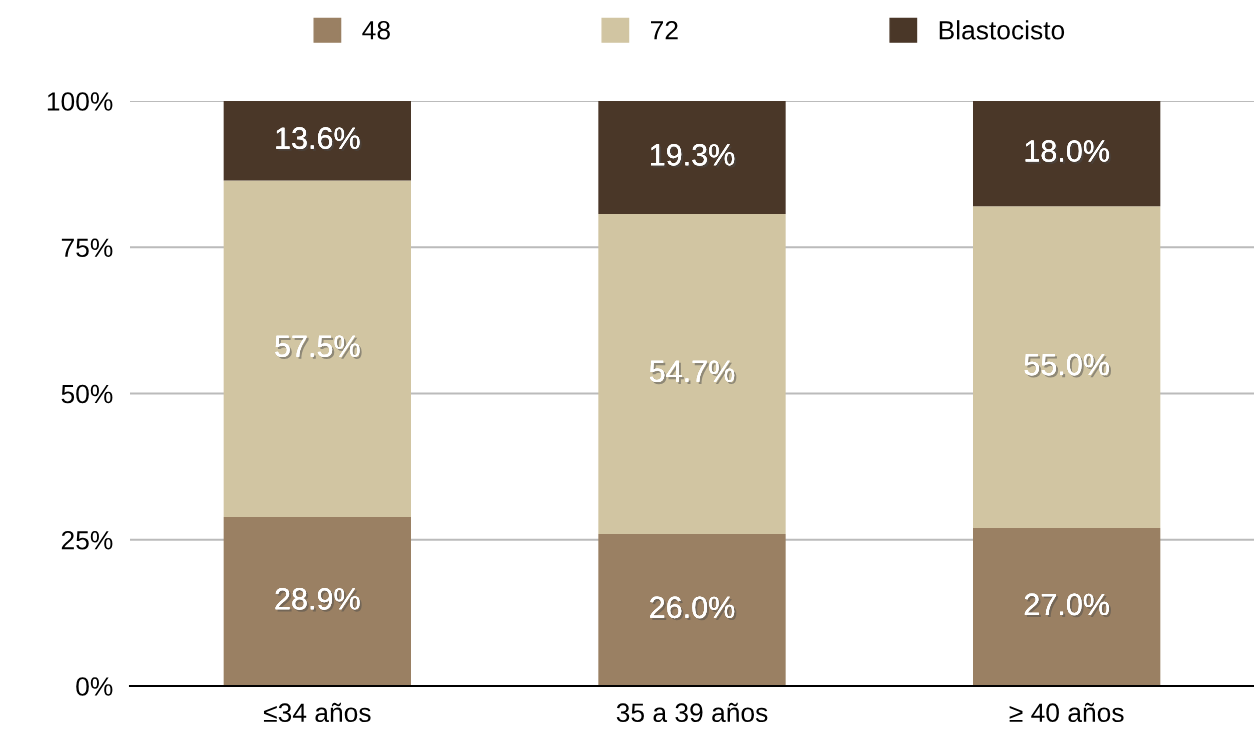 This screenshot has height=746, width=1254. What do you see at coordinates (87, 394) in the screenshot?
I see `y-tick-label: 50%` at bounding box center [87, 394].